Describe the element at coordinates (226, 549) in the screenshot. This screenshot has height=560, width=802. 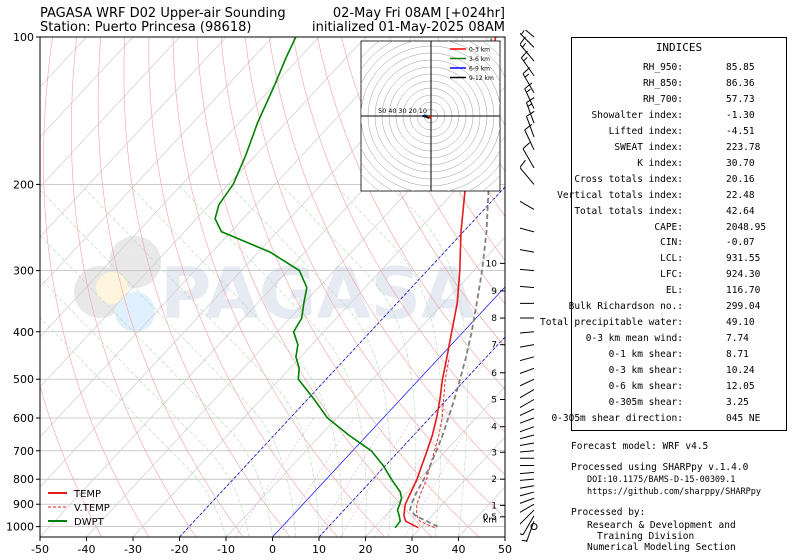
I see `x-tick-label: -10` at that location.